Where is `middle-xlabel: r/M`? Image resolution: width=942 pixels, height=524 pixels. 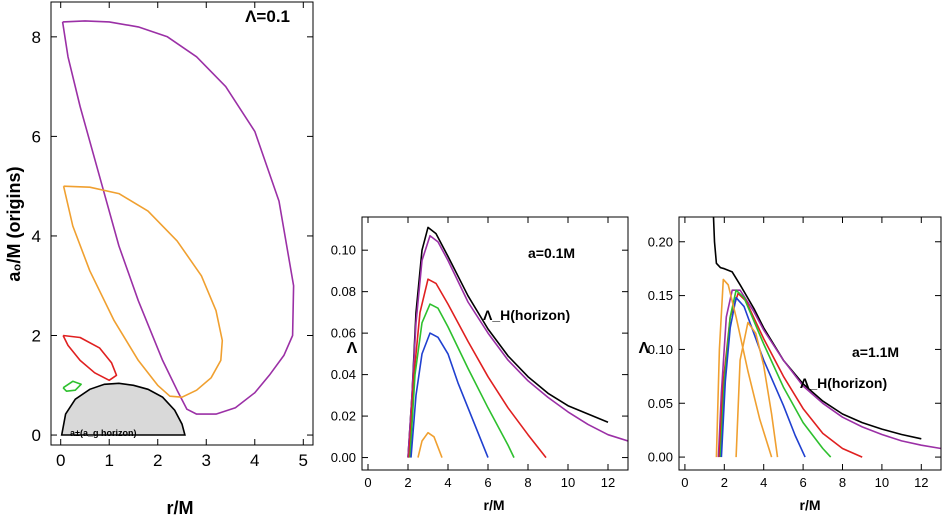
middle-xlabel: r/M is located at coordinates (494, 505).